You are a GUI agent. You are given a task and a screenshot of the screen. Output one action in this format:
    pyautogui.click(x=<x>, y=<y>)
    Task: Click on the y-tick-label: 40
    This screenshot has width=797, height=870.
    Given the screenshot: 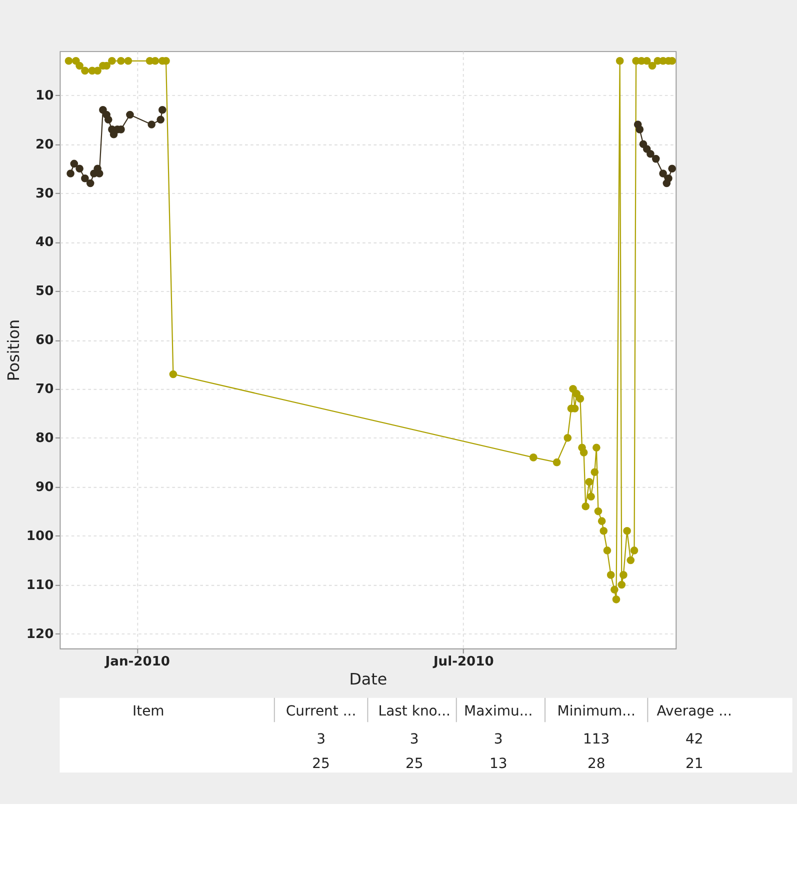 What is the action you would take?
    pyautogui.click(x=45, y=242)
    